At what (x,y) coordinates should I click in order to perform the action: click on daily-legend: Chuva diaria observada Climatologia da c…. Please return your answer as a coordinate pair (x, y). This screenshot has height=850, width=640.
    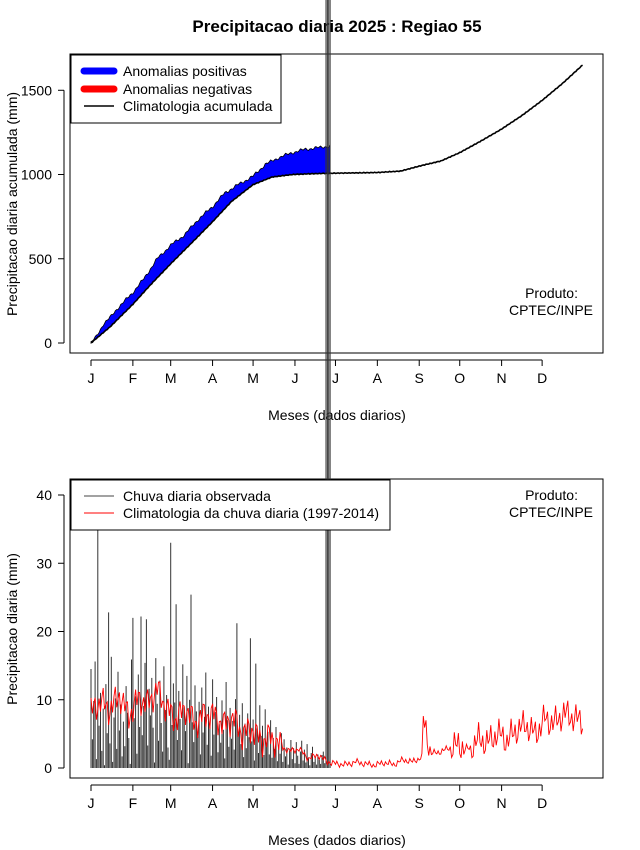
    Looking at the image, I should click on (230, 505).